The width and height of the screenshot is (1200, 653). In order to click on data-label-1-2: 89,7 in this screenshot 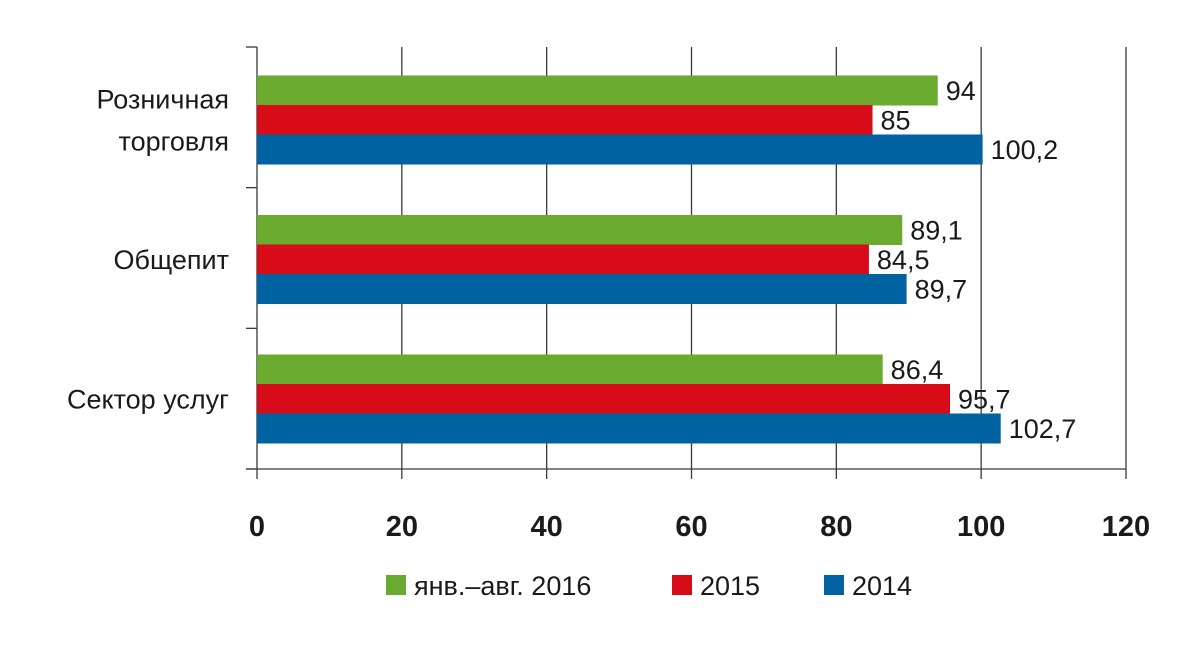, I will do `click(941, 289)`.